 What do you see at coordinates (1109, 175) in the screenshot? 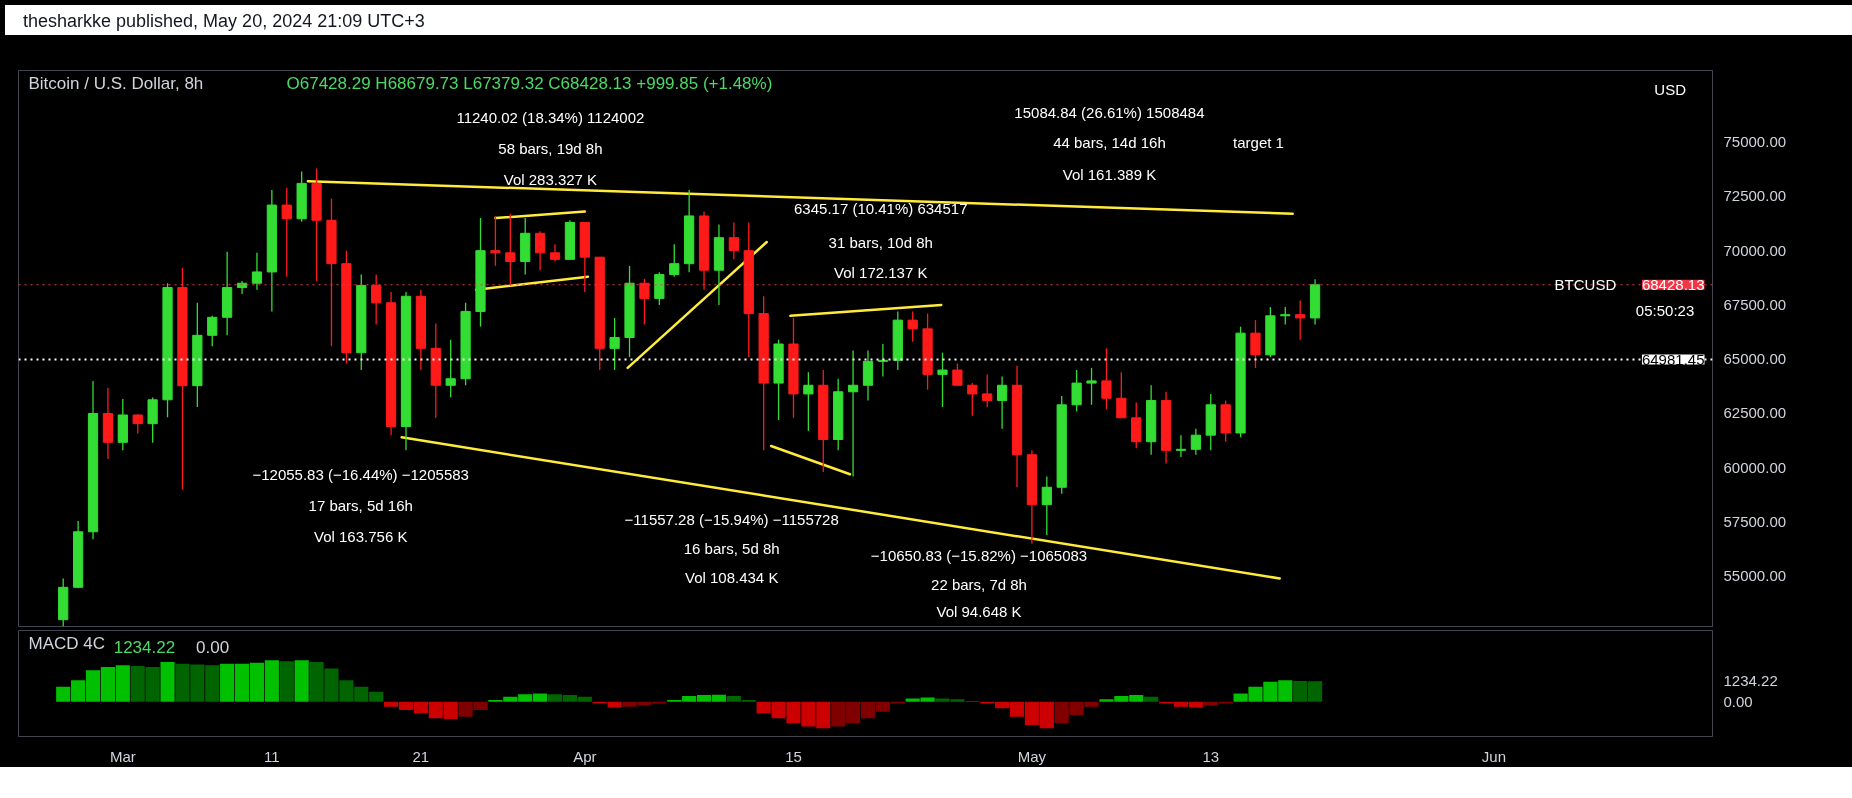
I see `annotation: Vol 161.389 K` at bounding box center [1109, 175].